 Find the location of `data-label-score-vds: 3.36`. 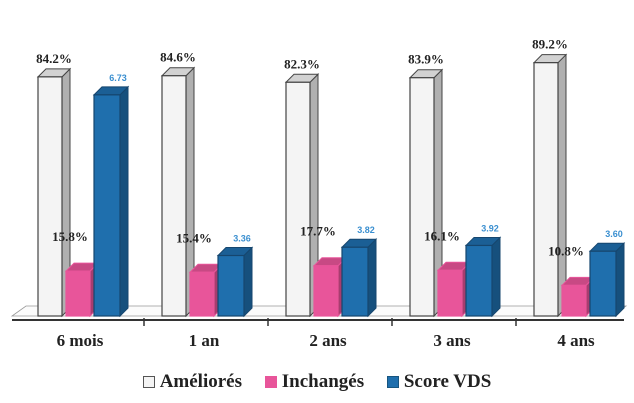

data-label-score-vds: 3.36 is located at coordinates (242, 239).